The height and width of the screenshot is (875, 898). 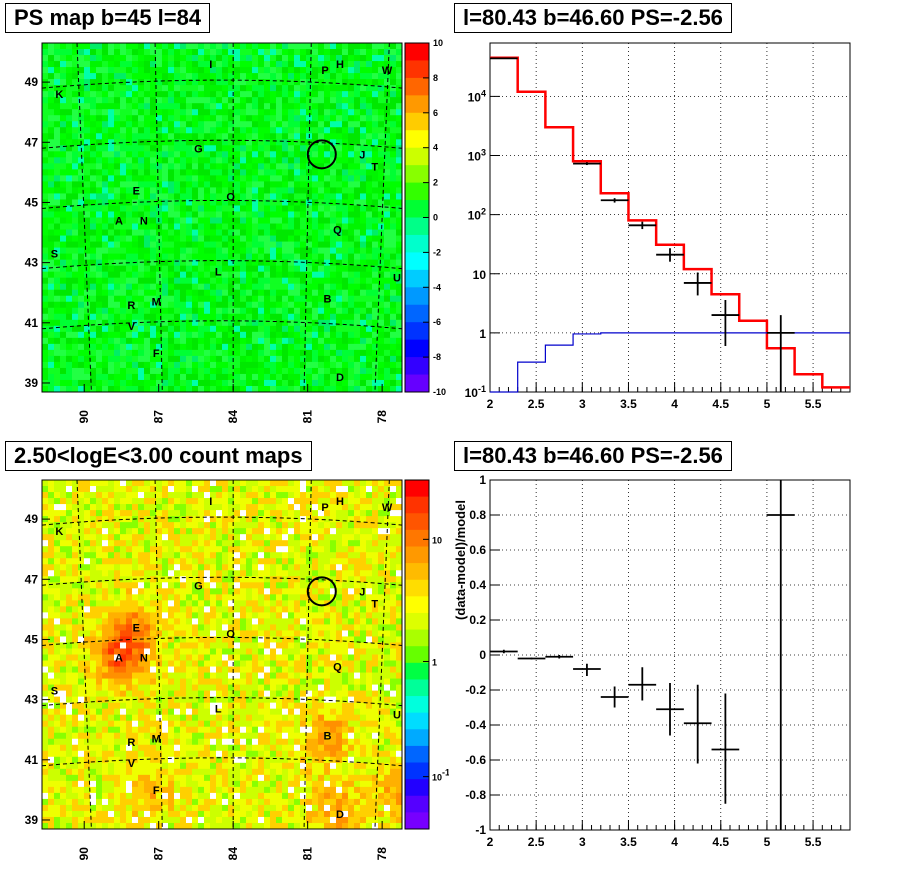 I want to click on y-tick-label: 10³, so click(x=477, y=156).